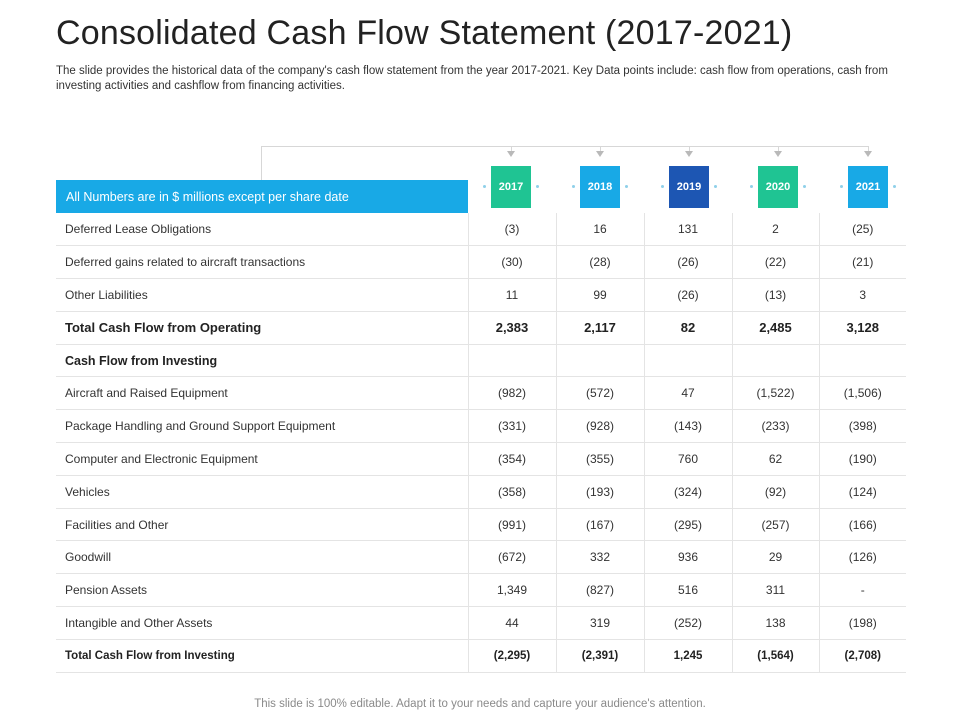 The image size is (960, 720). What do you see at coordinates (262, 492) in the screenshot?
I see `row-label: Vehicles` at bounding box center [262, 492].